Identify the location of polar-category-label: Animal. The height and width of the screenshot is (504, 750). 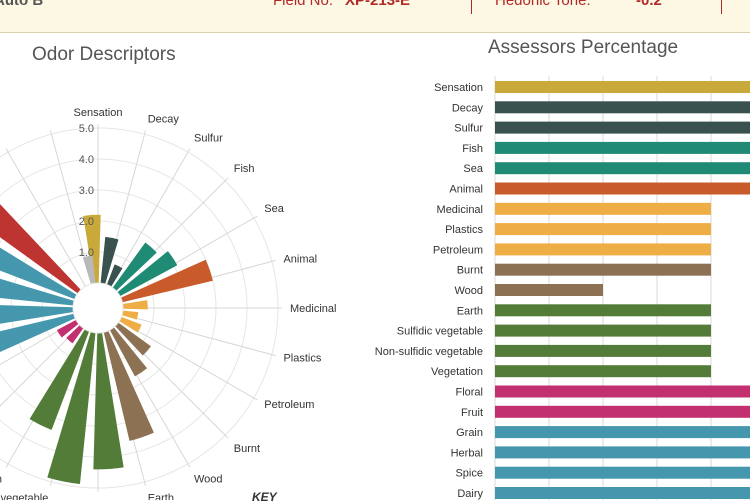
(300, 259).